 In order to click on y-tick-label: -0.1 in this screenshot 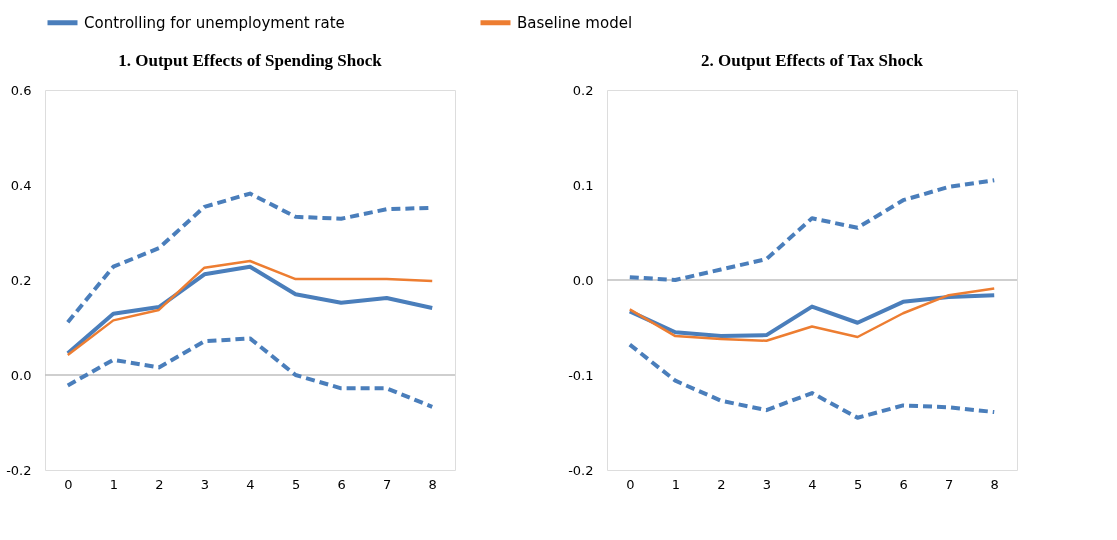, I will do `click(581, 375)`.